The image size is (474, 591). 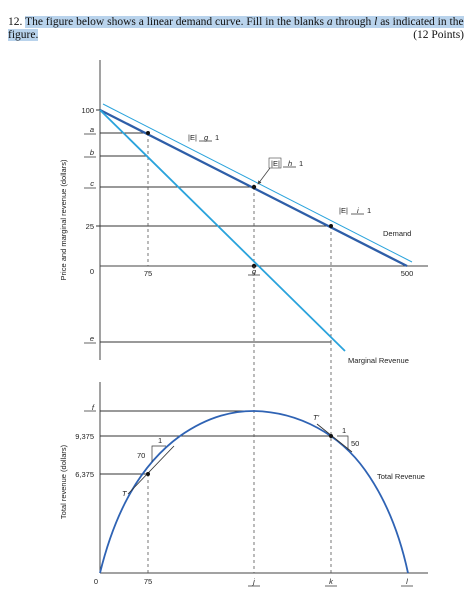 I want to click on demand-label: Demand, so click(x=397, y=233).